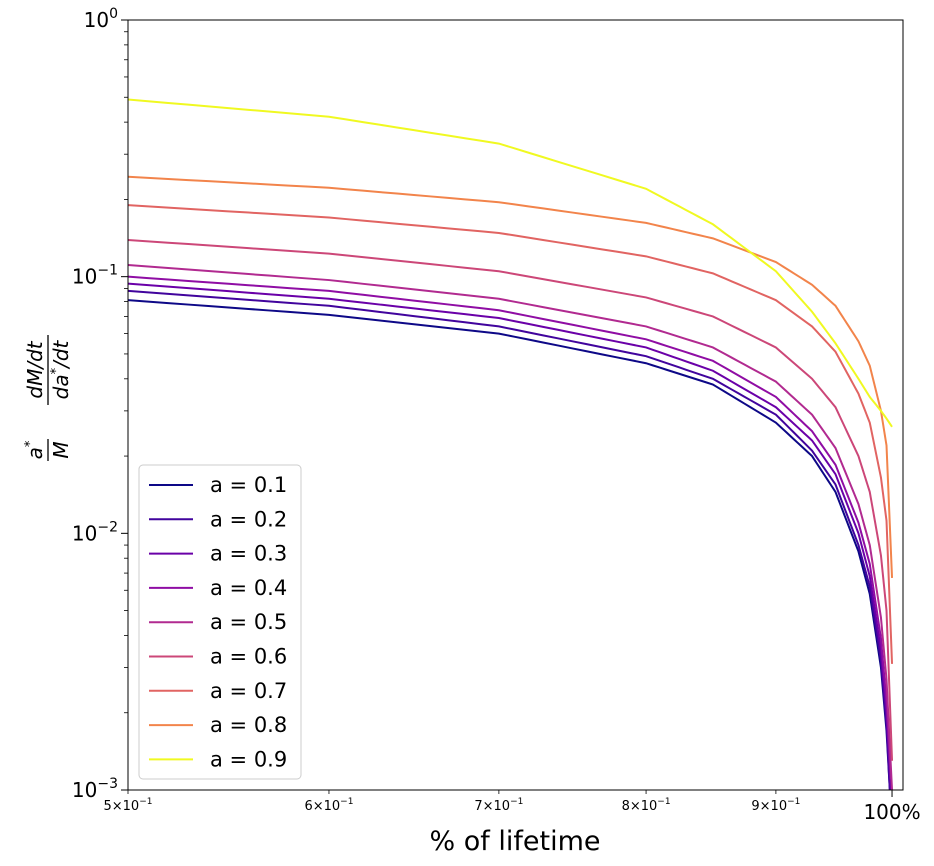  Describe the element at coordinates (61, 449) in the screenshot. I see `svg-text: M` at that location.